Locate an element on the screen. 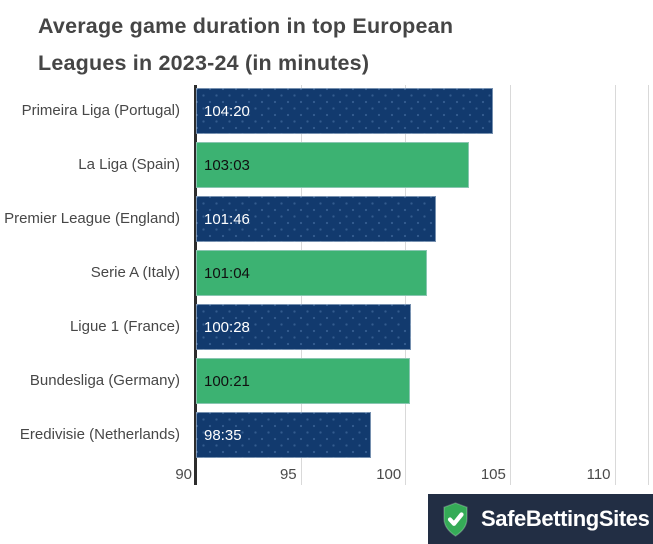  chart-title-line1: Average game duration in top European is located at coordinates (246, 26).